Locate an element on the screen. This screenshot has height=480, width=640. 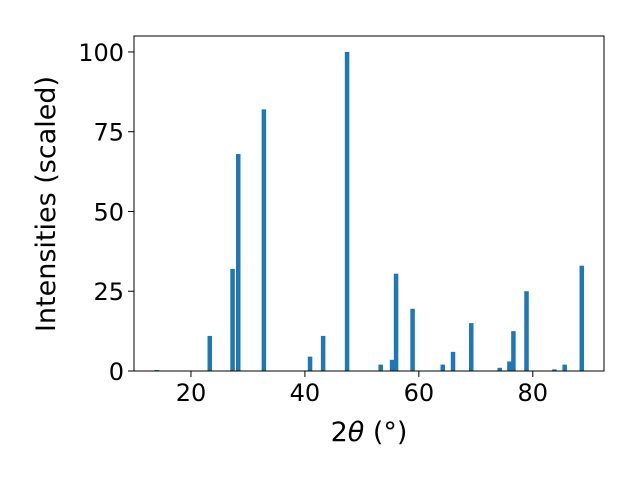
x-tick-label: 80 is located at coordinates (533, 393).